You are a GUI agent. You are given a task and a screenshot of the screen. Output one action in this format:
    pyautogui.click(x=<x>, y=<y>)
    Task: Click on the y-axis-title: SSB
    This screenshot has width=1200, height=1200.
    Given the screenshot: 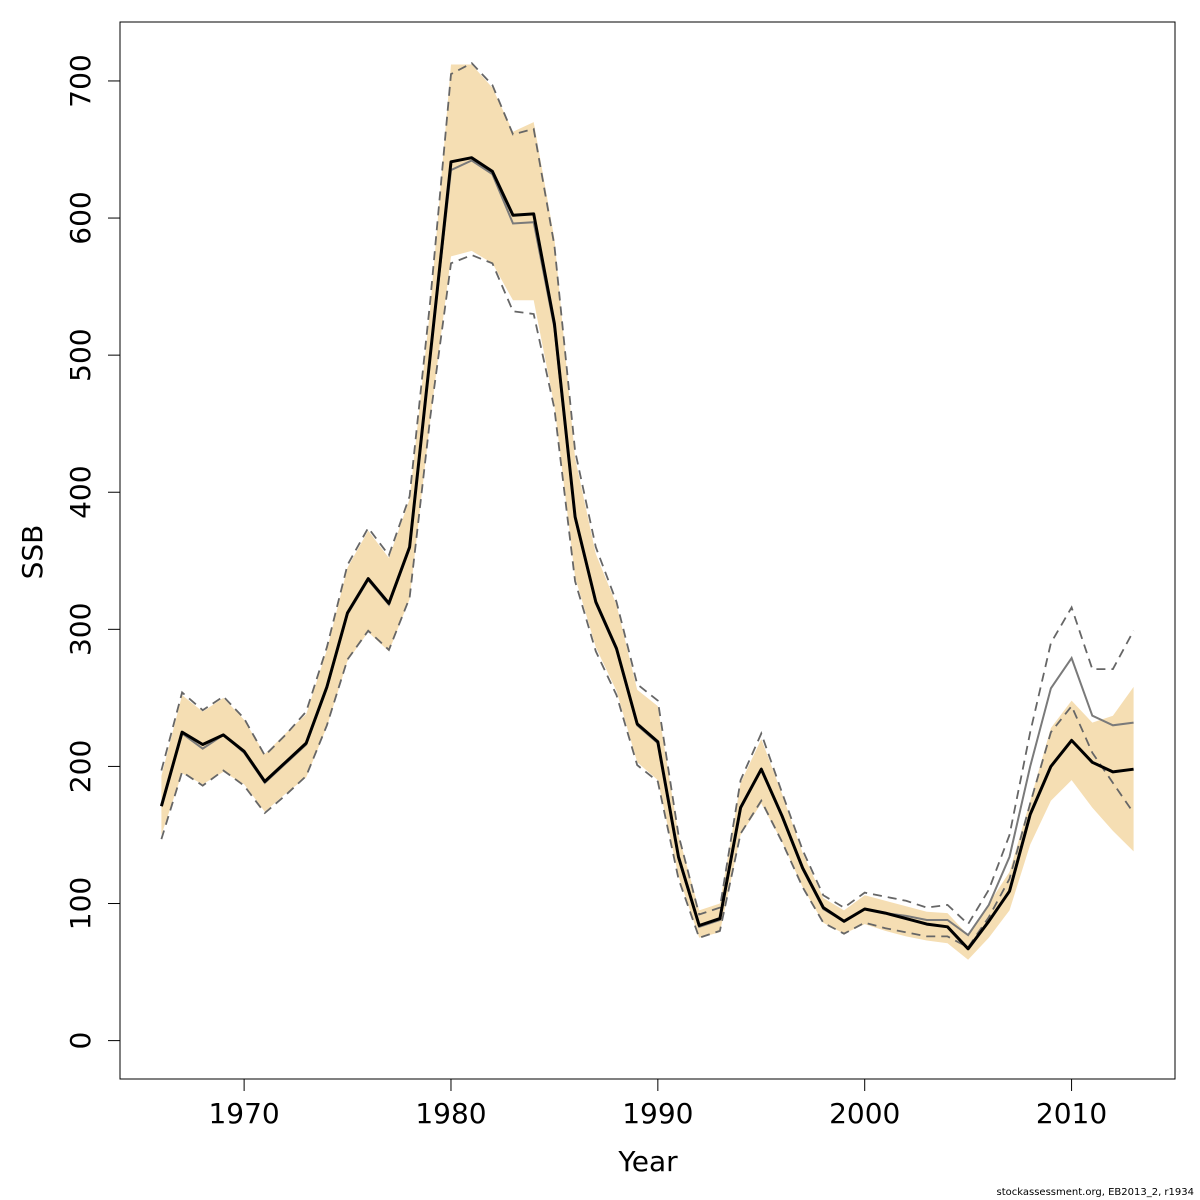 What is the action you would take?
    pyautogui.click(x=32, y=552)
    